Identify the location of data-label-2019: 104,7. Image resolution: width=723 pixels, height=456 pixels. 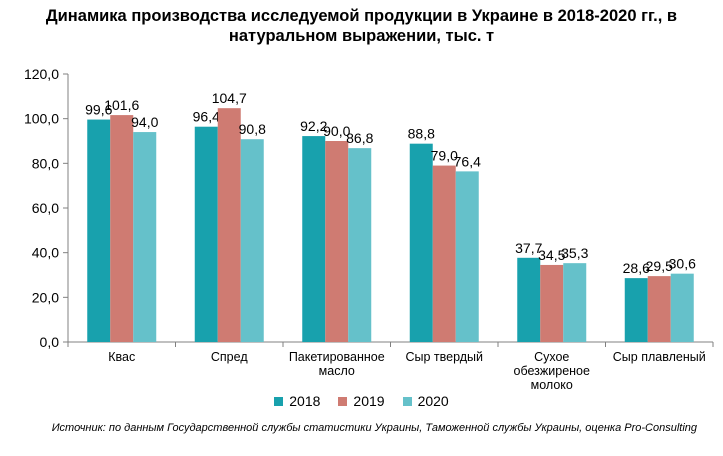
(229, 98).